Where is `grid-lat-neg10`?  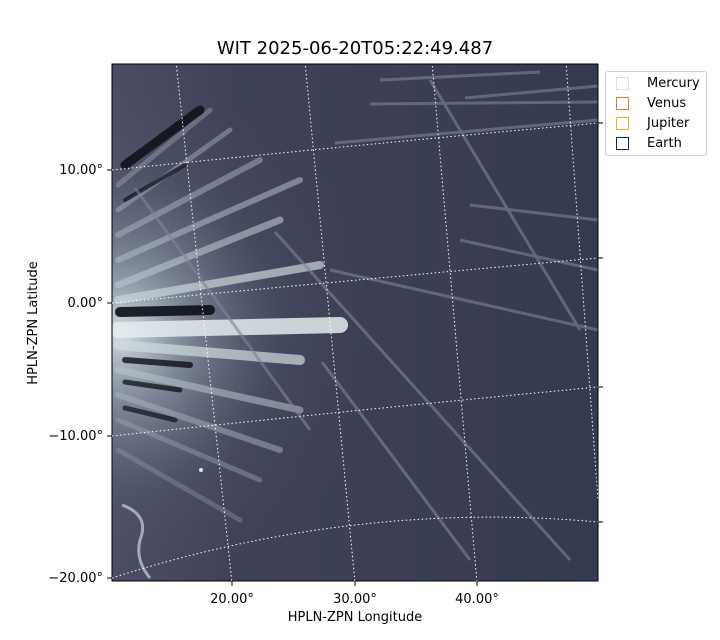 grid-lat-neg10 is located at coordinates (355, 411).